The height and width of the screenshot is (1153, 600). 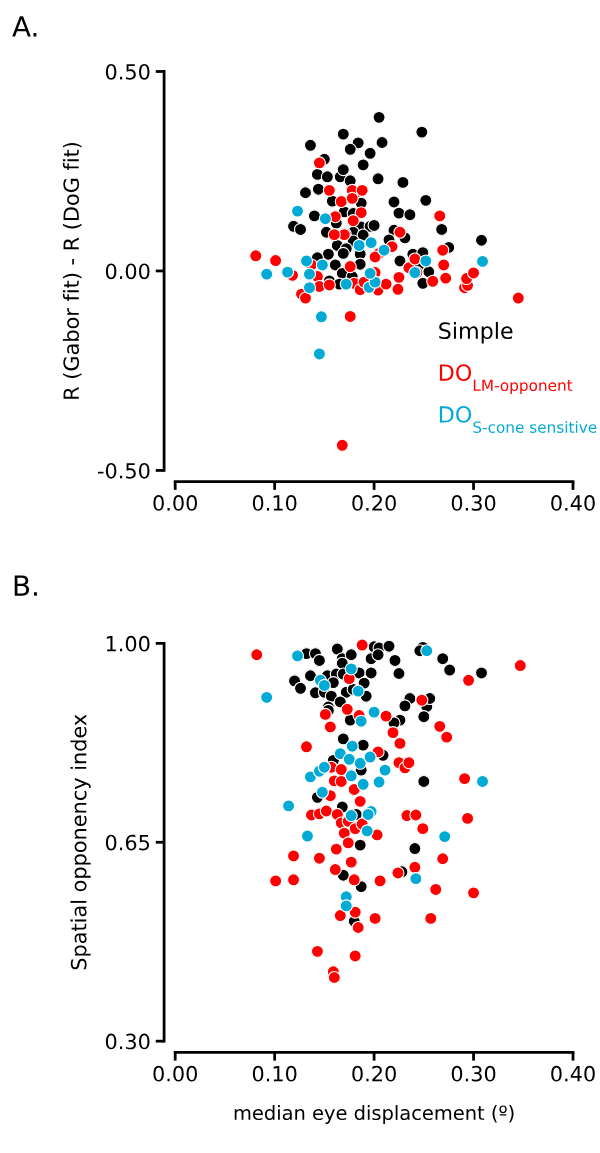 I want to click on y-tick-label: 0.30, so click(x=127, y=1041).